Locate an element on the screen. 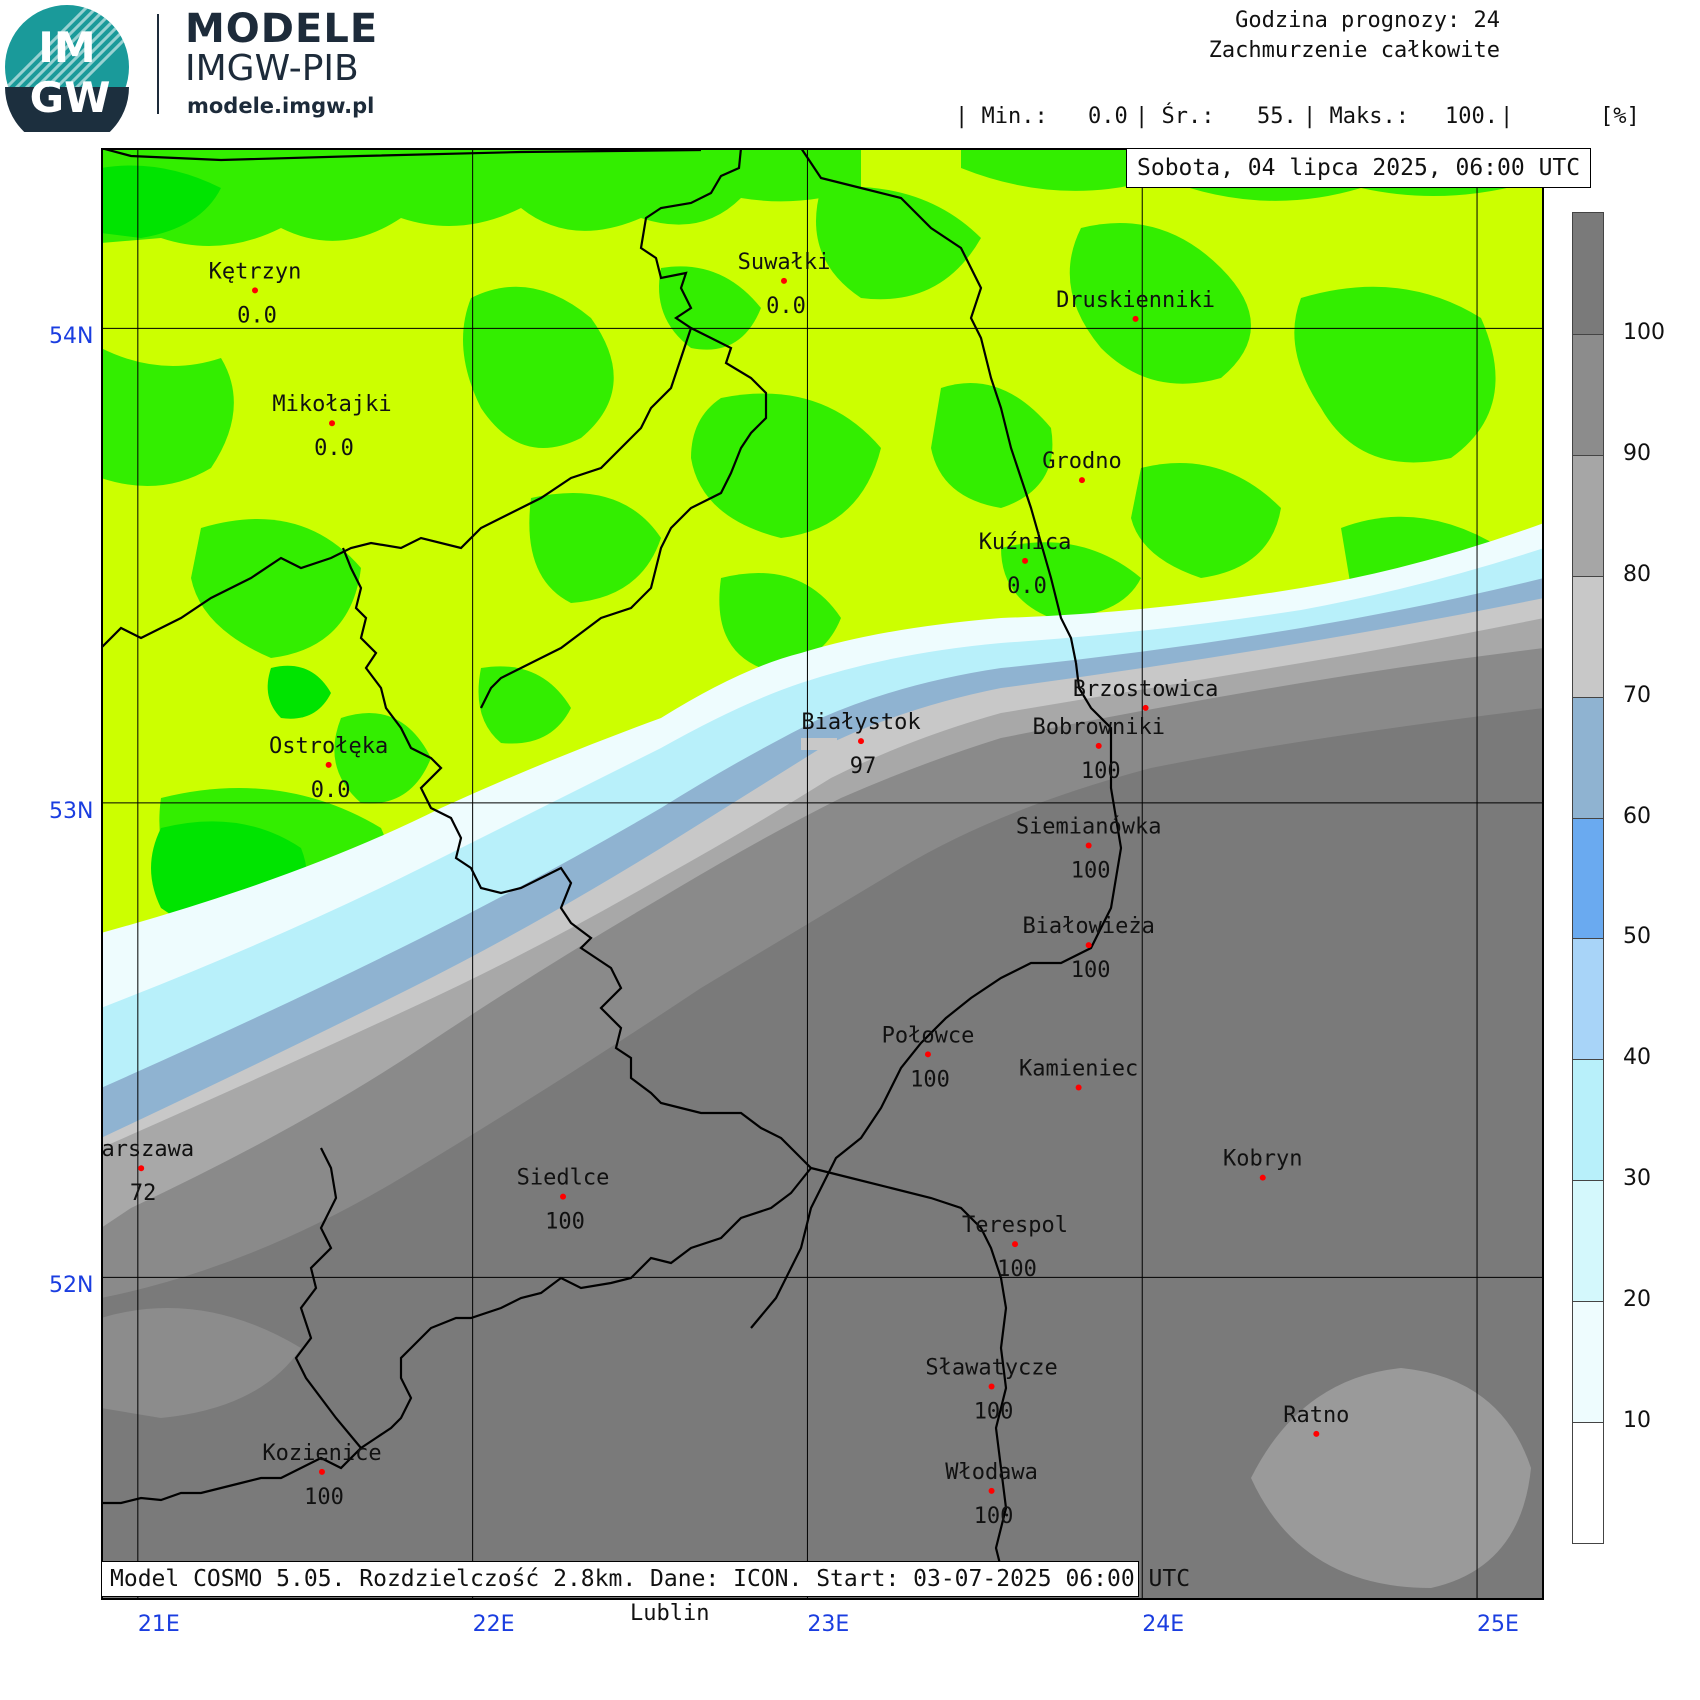 The width and height of the screenshot is (1700, 1700). city-name: Druskienniki is located at coordinates (1135, 300).